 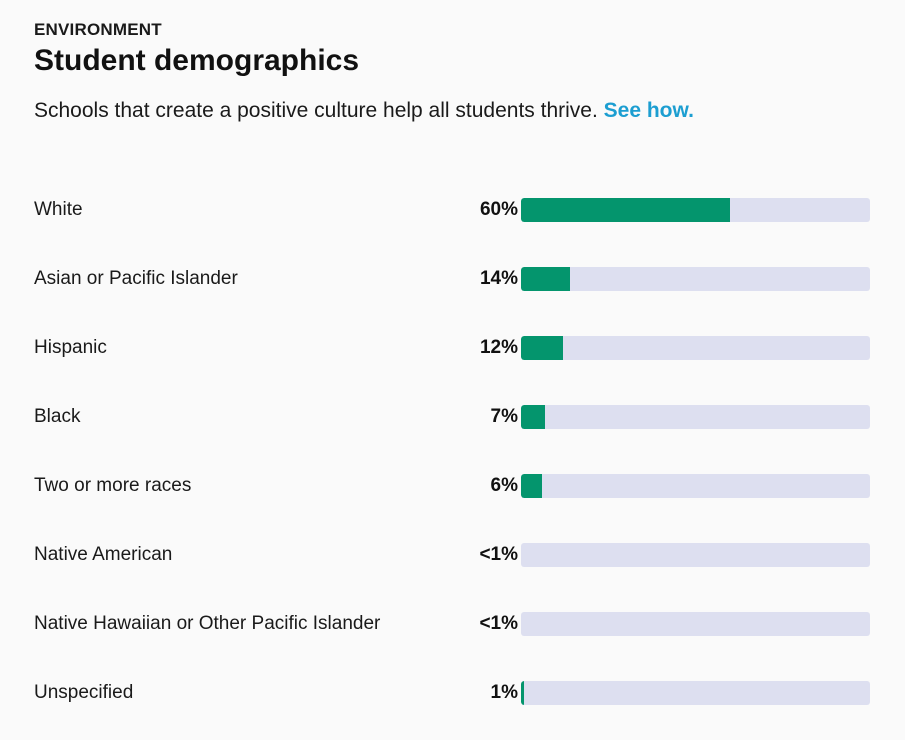 I want to click on demographic-row: Hispanic 12%, so click(x=454, y=358).